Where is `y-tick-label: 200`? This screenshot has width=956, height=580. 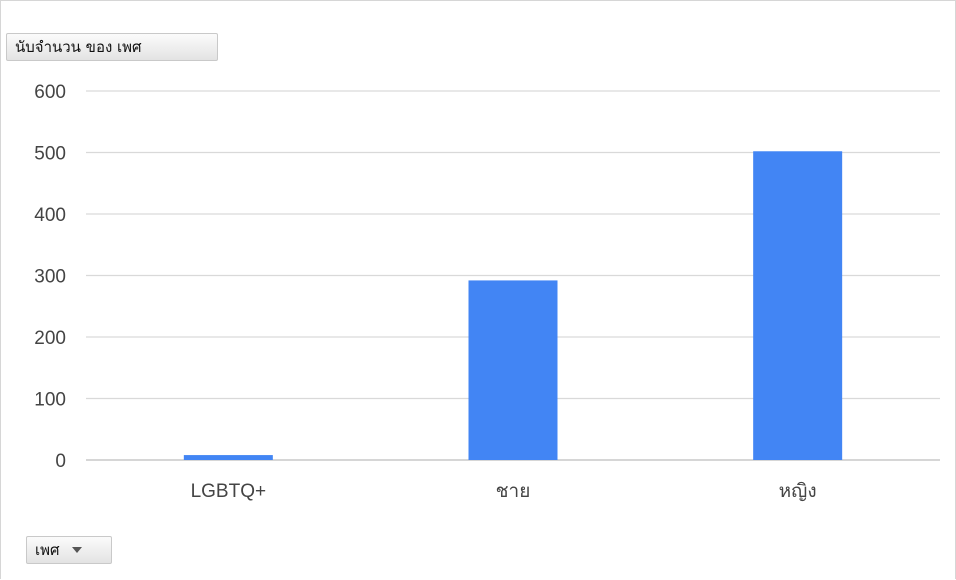 y-tick-label: 200 is located at coordinates (50, 338).